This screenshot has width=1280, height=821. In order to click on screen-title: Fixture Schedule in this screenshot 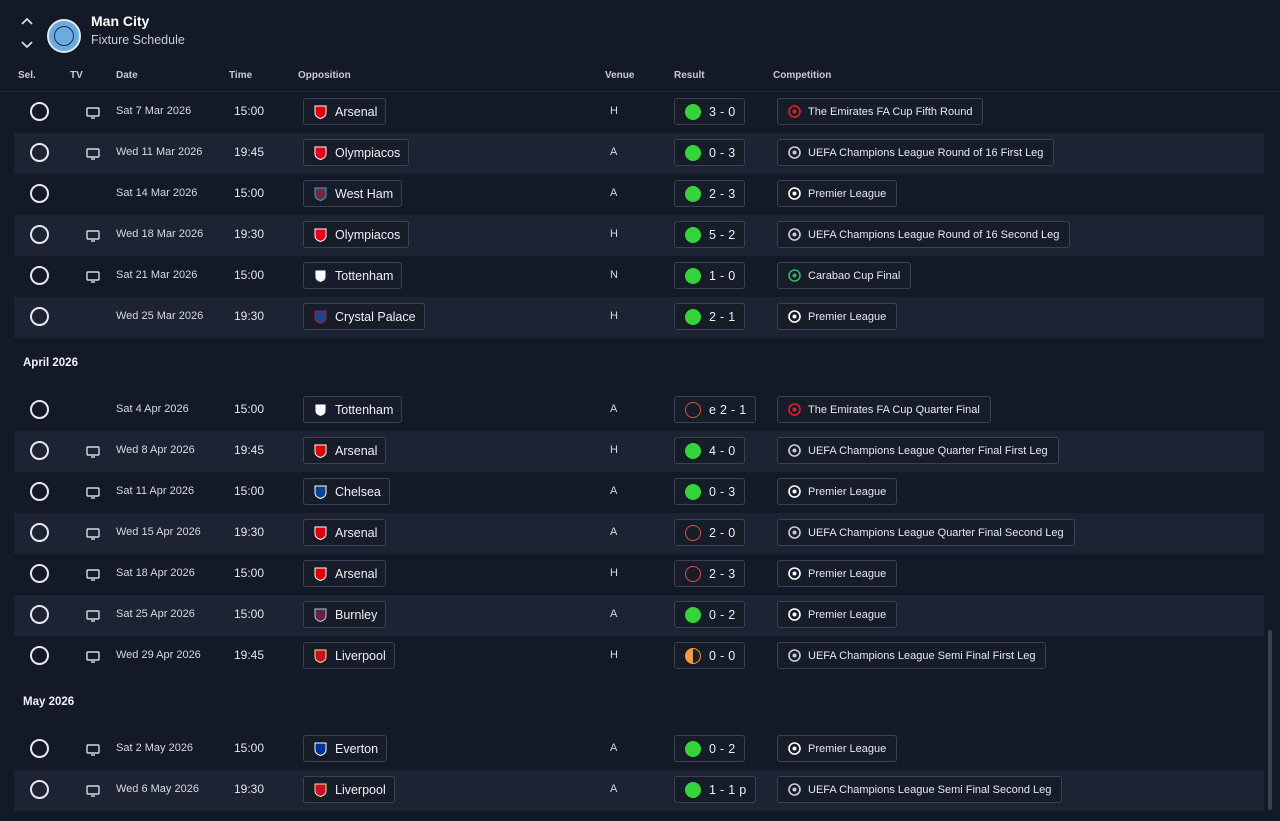, I will do `click(138, 40)`.